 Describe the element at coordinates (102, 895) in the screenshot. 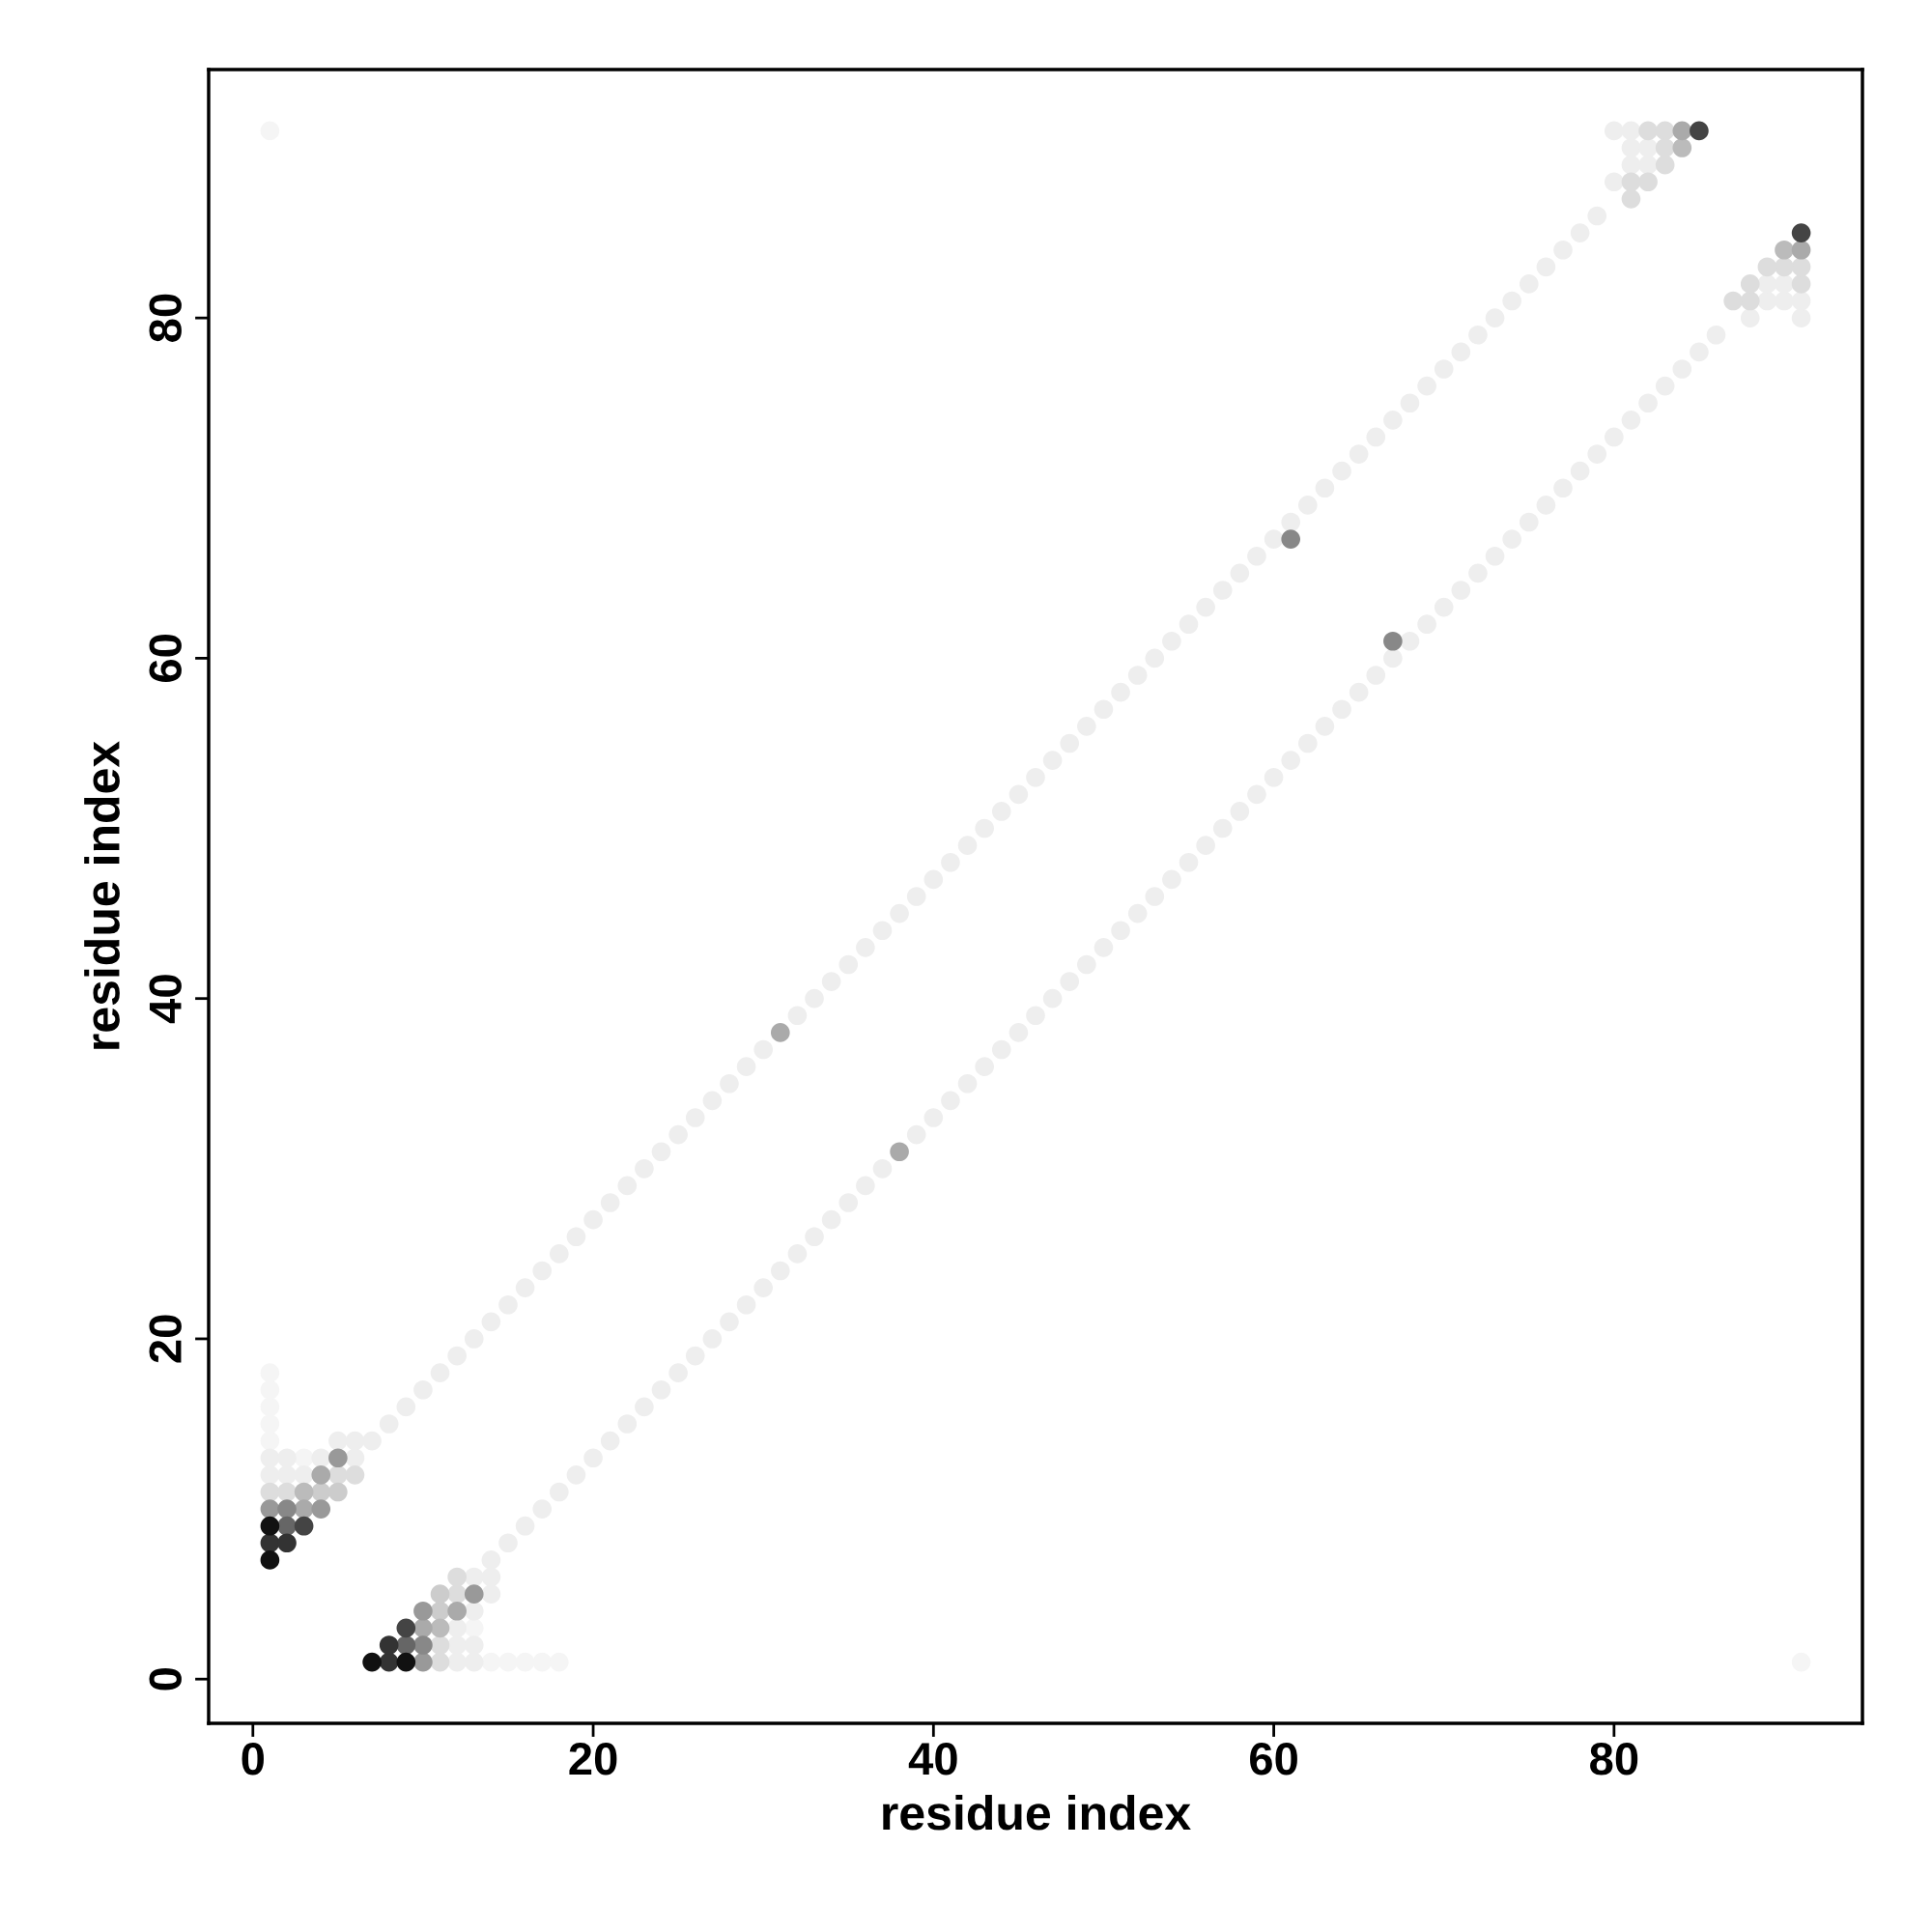

I see `y-axis-title: residue index` at that location.